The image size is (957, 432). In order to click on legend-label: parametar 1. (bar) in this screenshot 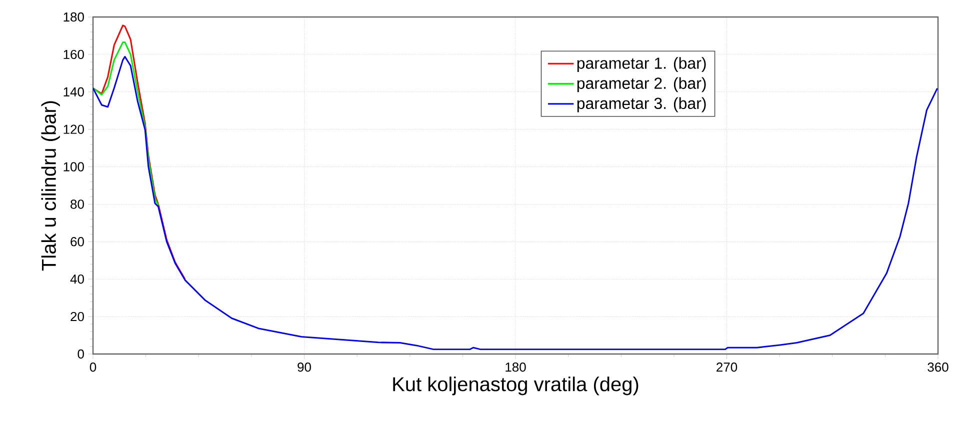, I will do `click(641, 64)`.